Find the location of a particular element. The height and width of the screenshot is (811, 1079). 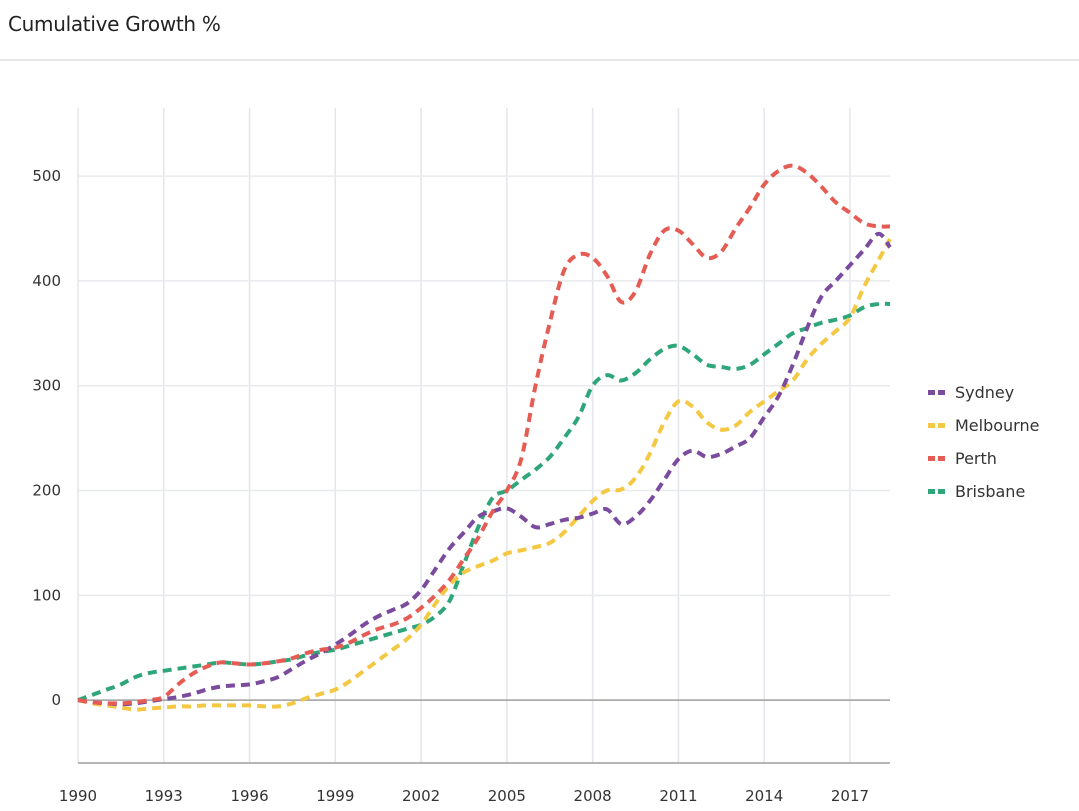

x-tick-label: 2017 is located at coordinates (850, 796).